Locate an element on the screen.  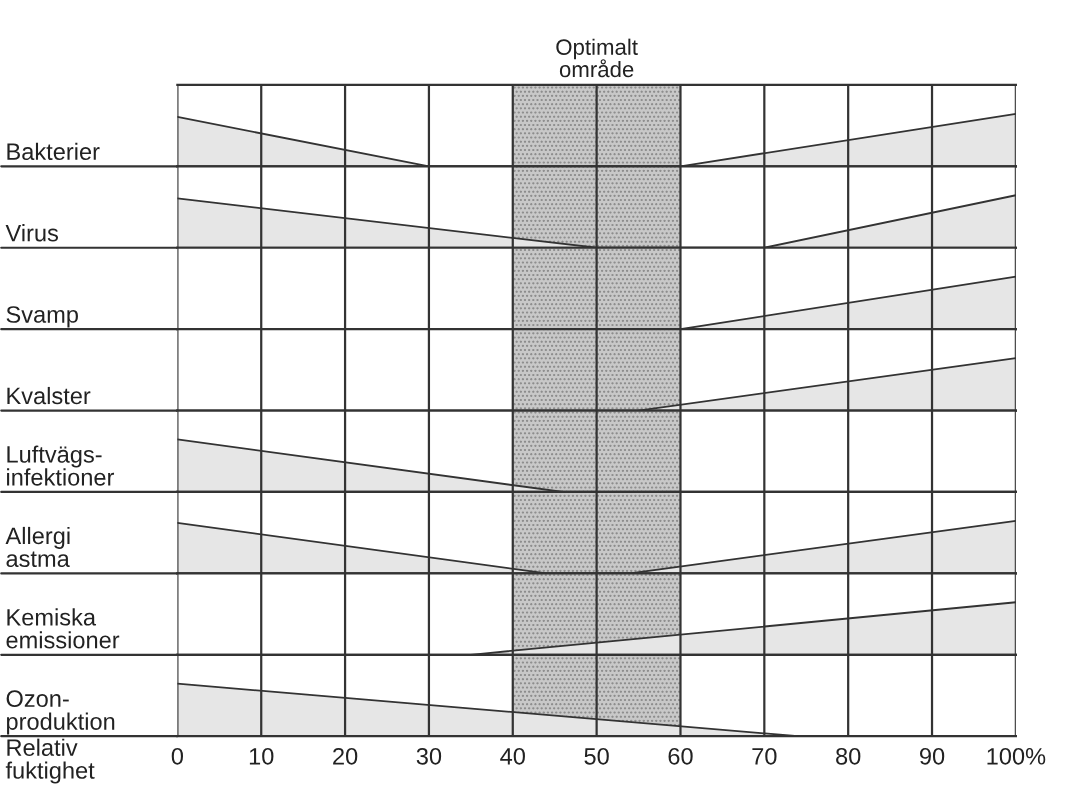
y-axis-title: Ozon- produktion is located at coordinates (60, 712).